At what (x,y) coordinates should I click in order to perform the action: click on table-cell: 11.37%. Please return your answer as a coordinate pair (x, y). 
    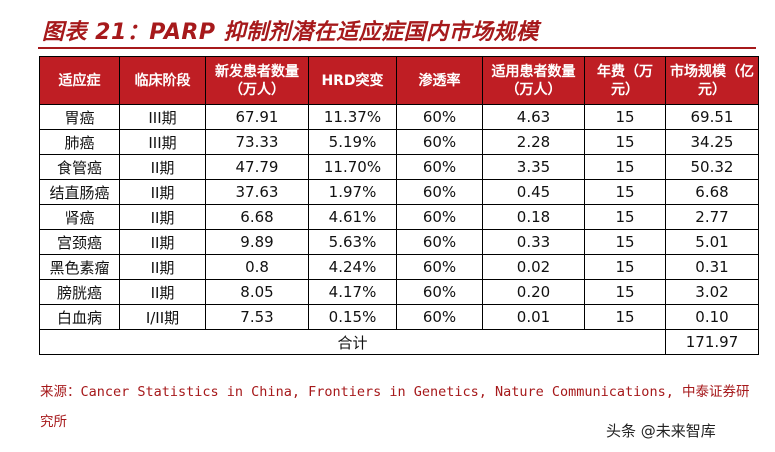
    Looking at the image, I should click on (352, 117).